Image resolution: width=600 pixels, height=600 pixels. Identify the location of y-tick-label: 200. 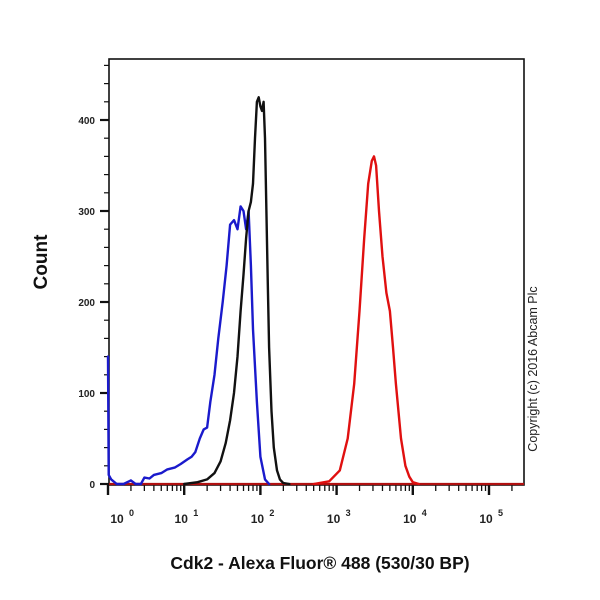
(86, 303).